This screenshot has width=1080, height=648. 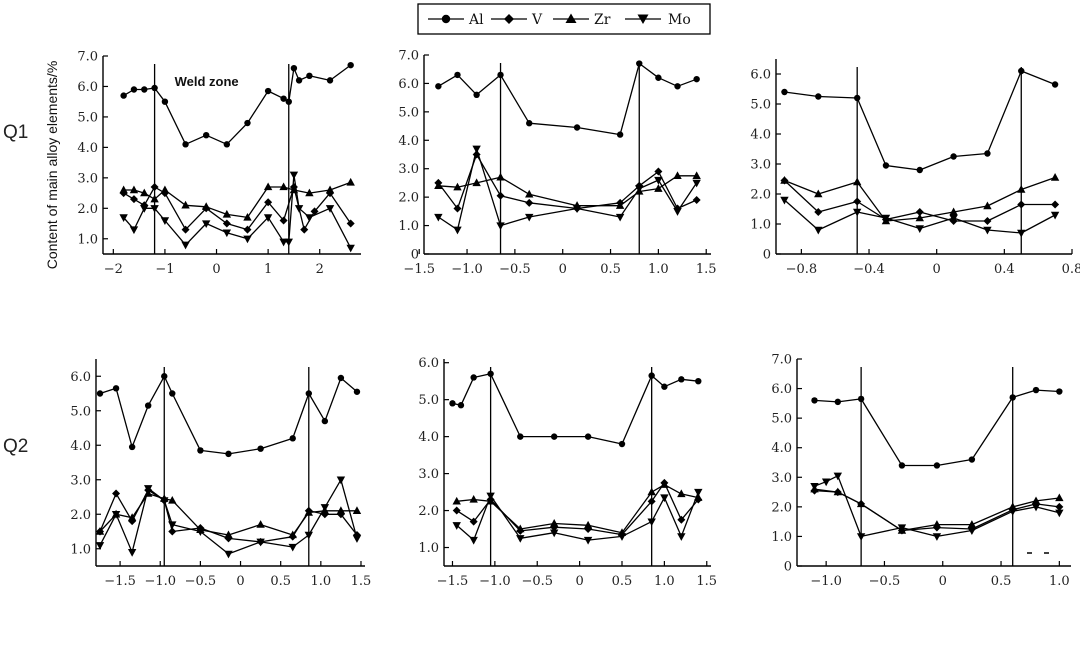 What do you see at coordinates (1071, 269) in the screenshot?
I see `x-tick-label: 0.8` at bounding box center [1071, 269].